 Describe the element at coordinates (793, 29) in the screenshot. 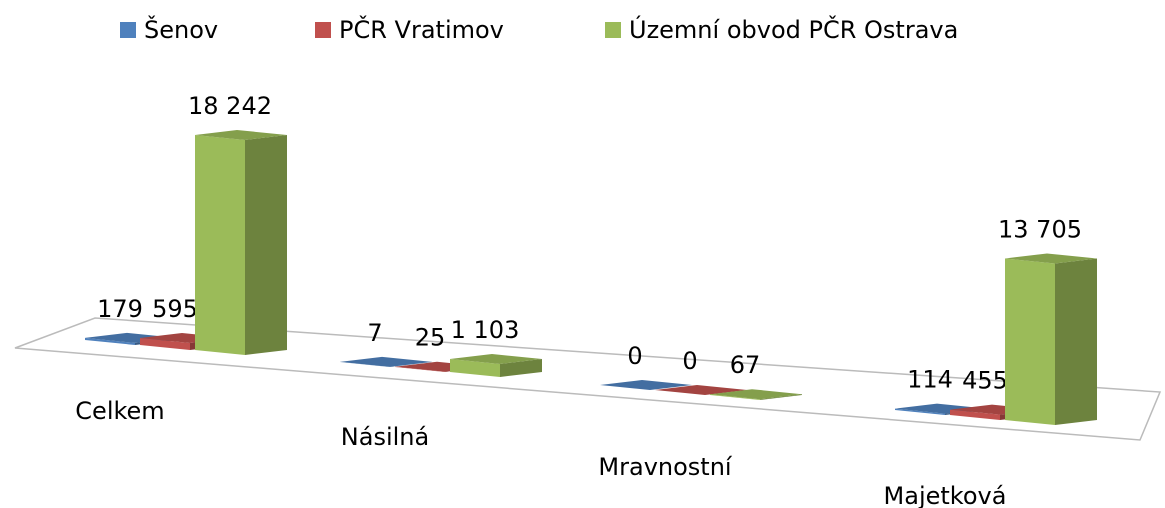

I see `legend-label: Územní obvod PČR Ostrava` at that location.